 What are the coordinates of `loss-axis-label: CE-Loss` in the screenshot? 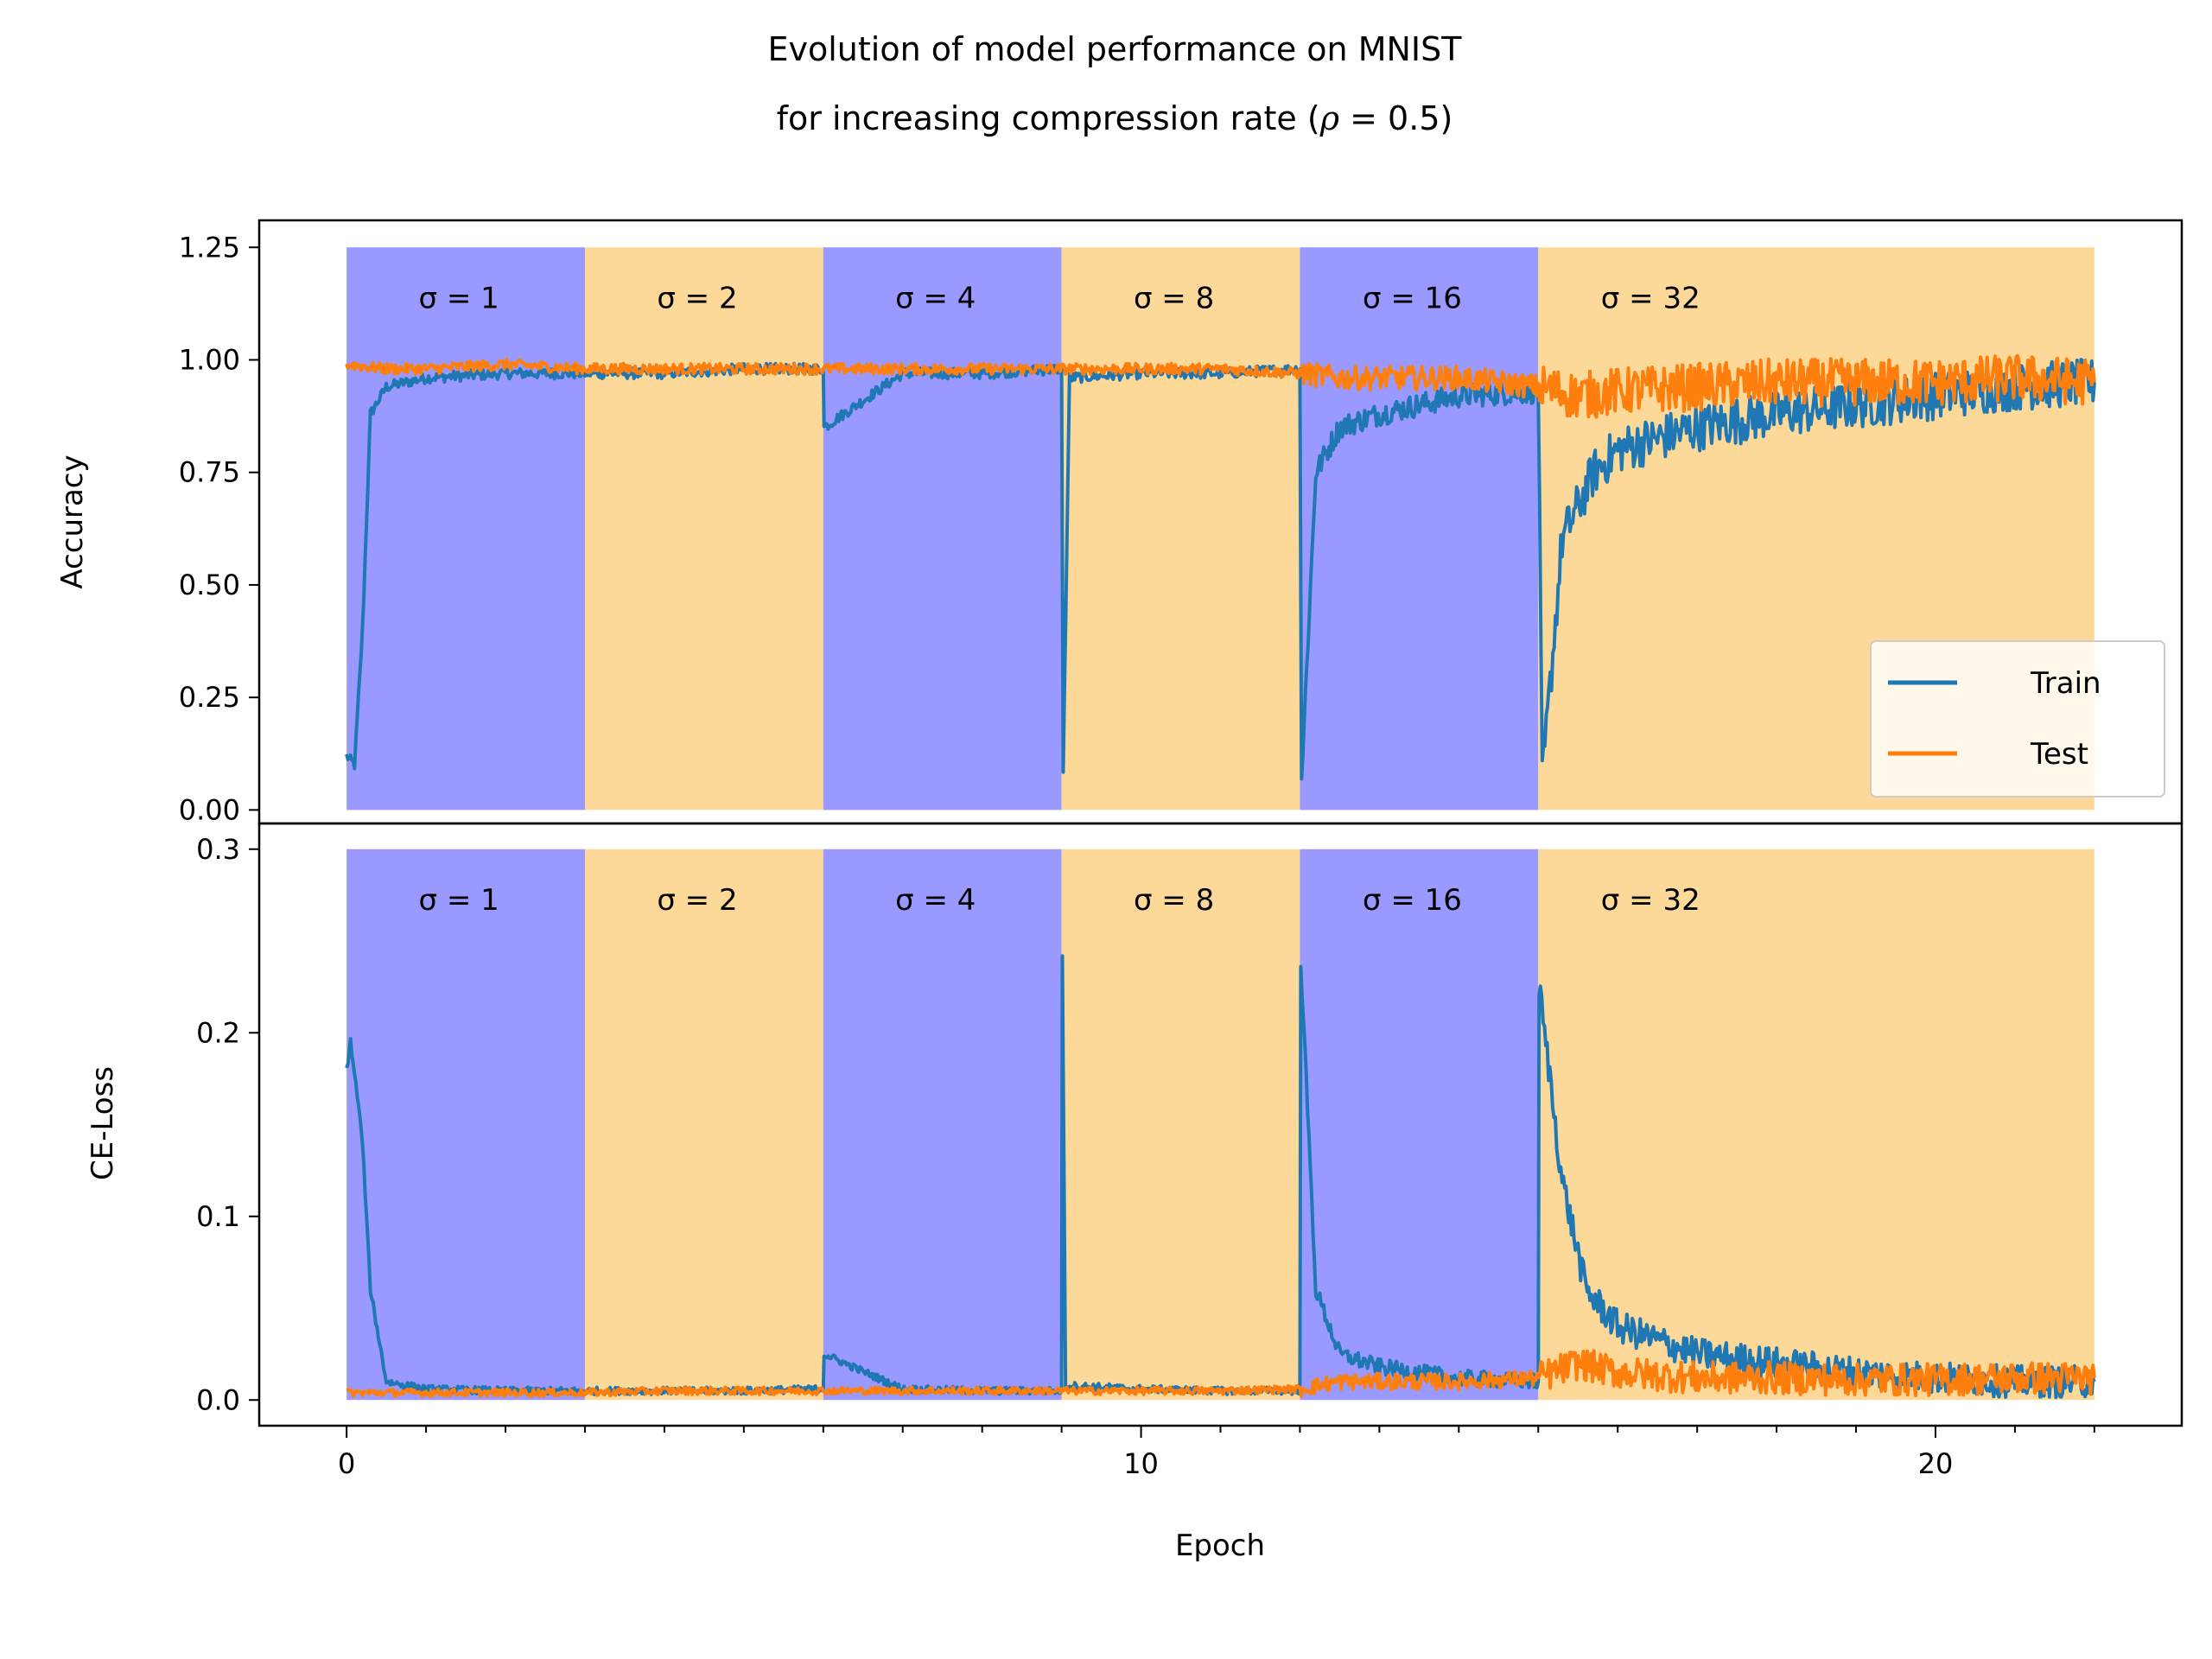 It's located at (103, 1123).